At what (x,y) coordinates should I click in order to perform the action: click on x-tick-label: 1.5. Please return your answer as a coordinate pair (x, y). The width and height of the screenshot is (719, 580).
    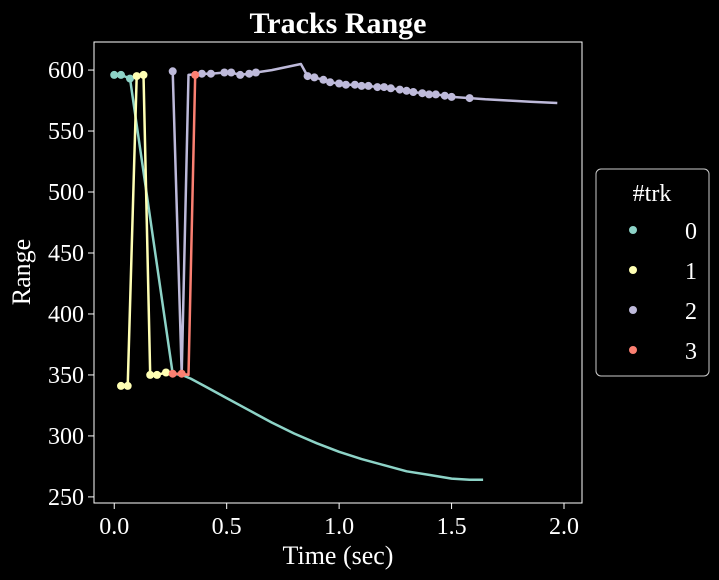
    Looking at the image, I should click on (452, 527).